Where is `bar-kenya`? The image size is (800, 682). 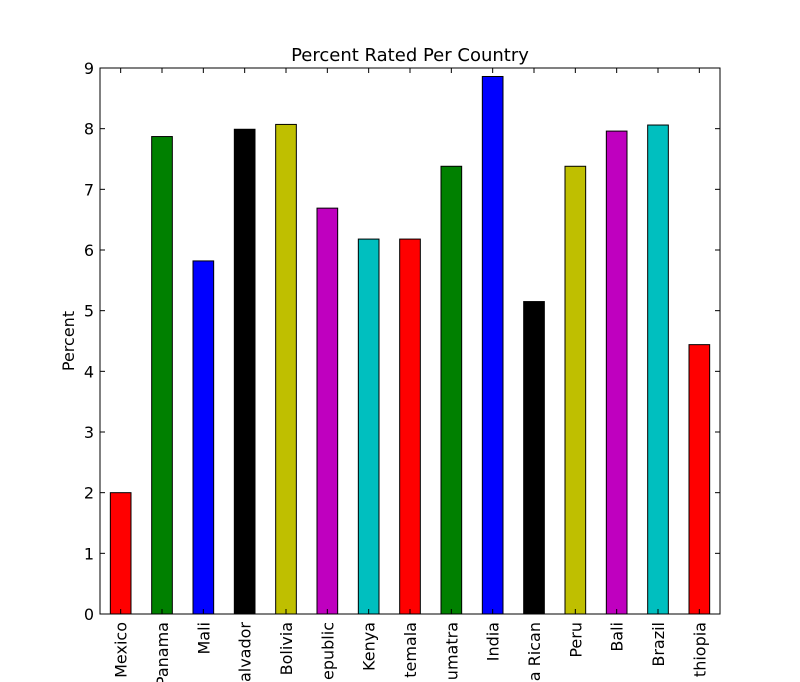 bar-kenya is located at coordinates (368, 426).